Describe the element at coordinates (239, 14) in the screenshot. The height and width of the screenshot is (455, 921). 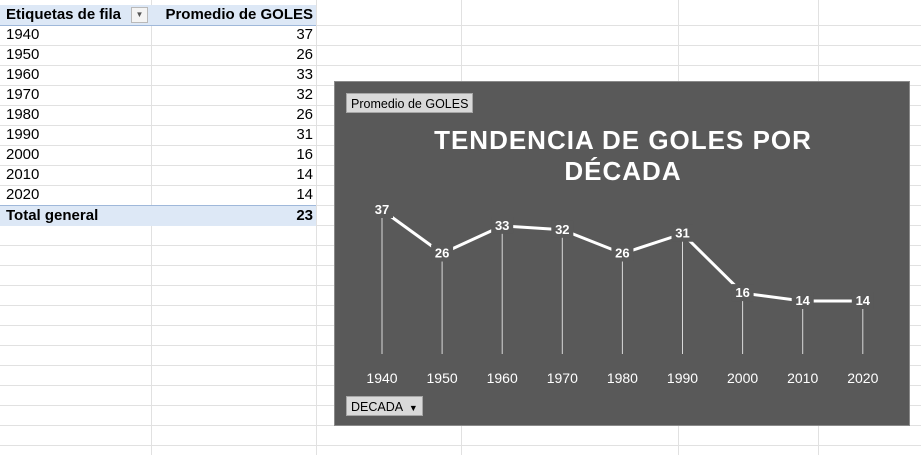
I see `value-field-header: Promedio de GOLES` at that location.